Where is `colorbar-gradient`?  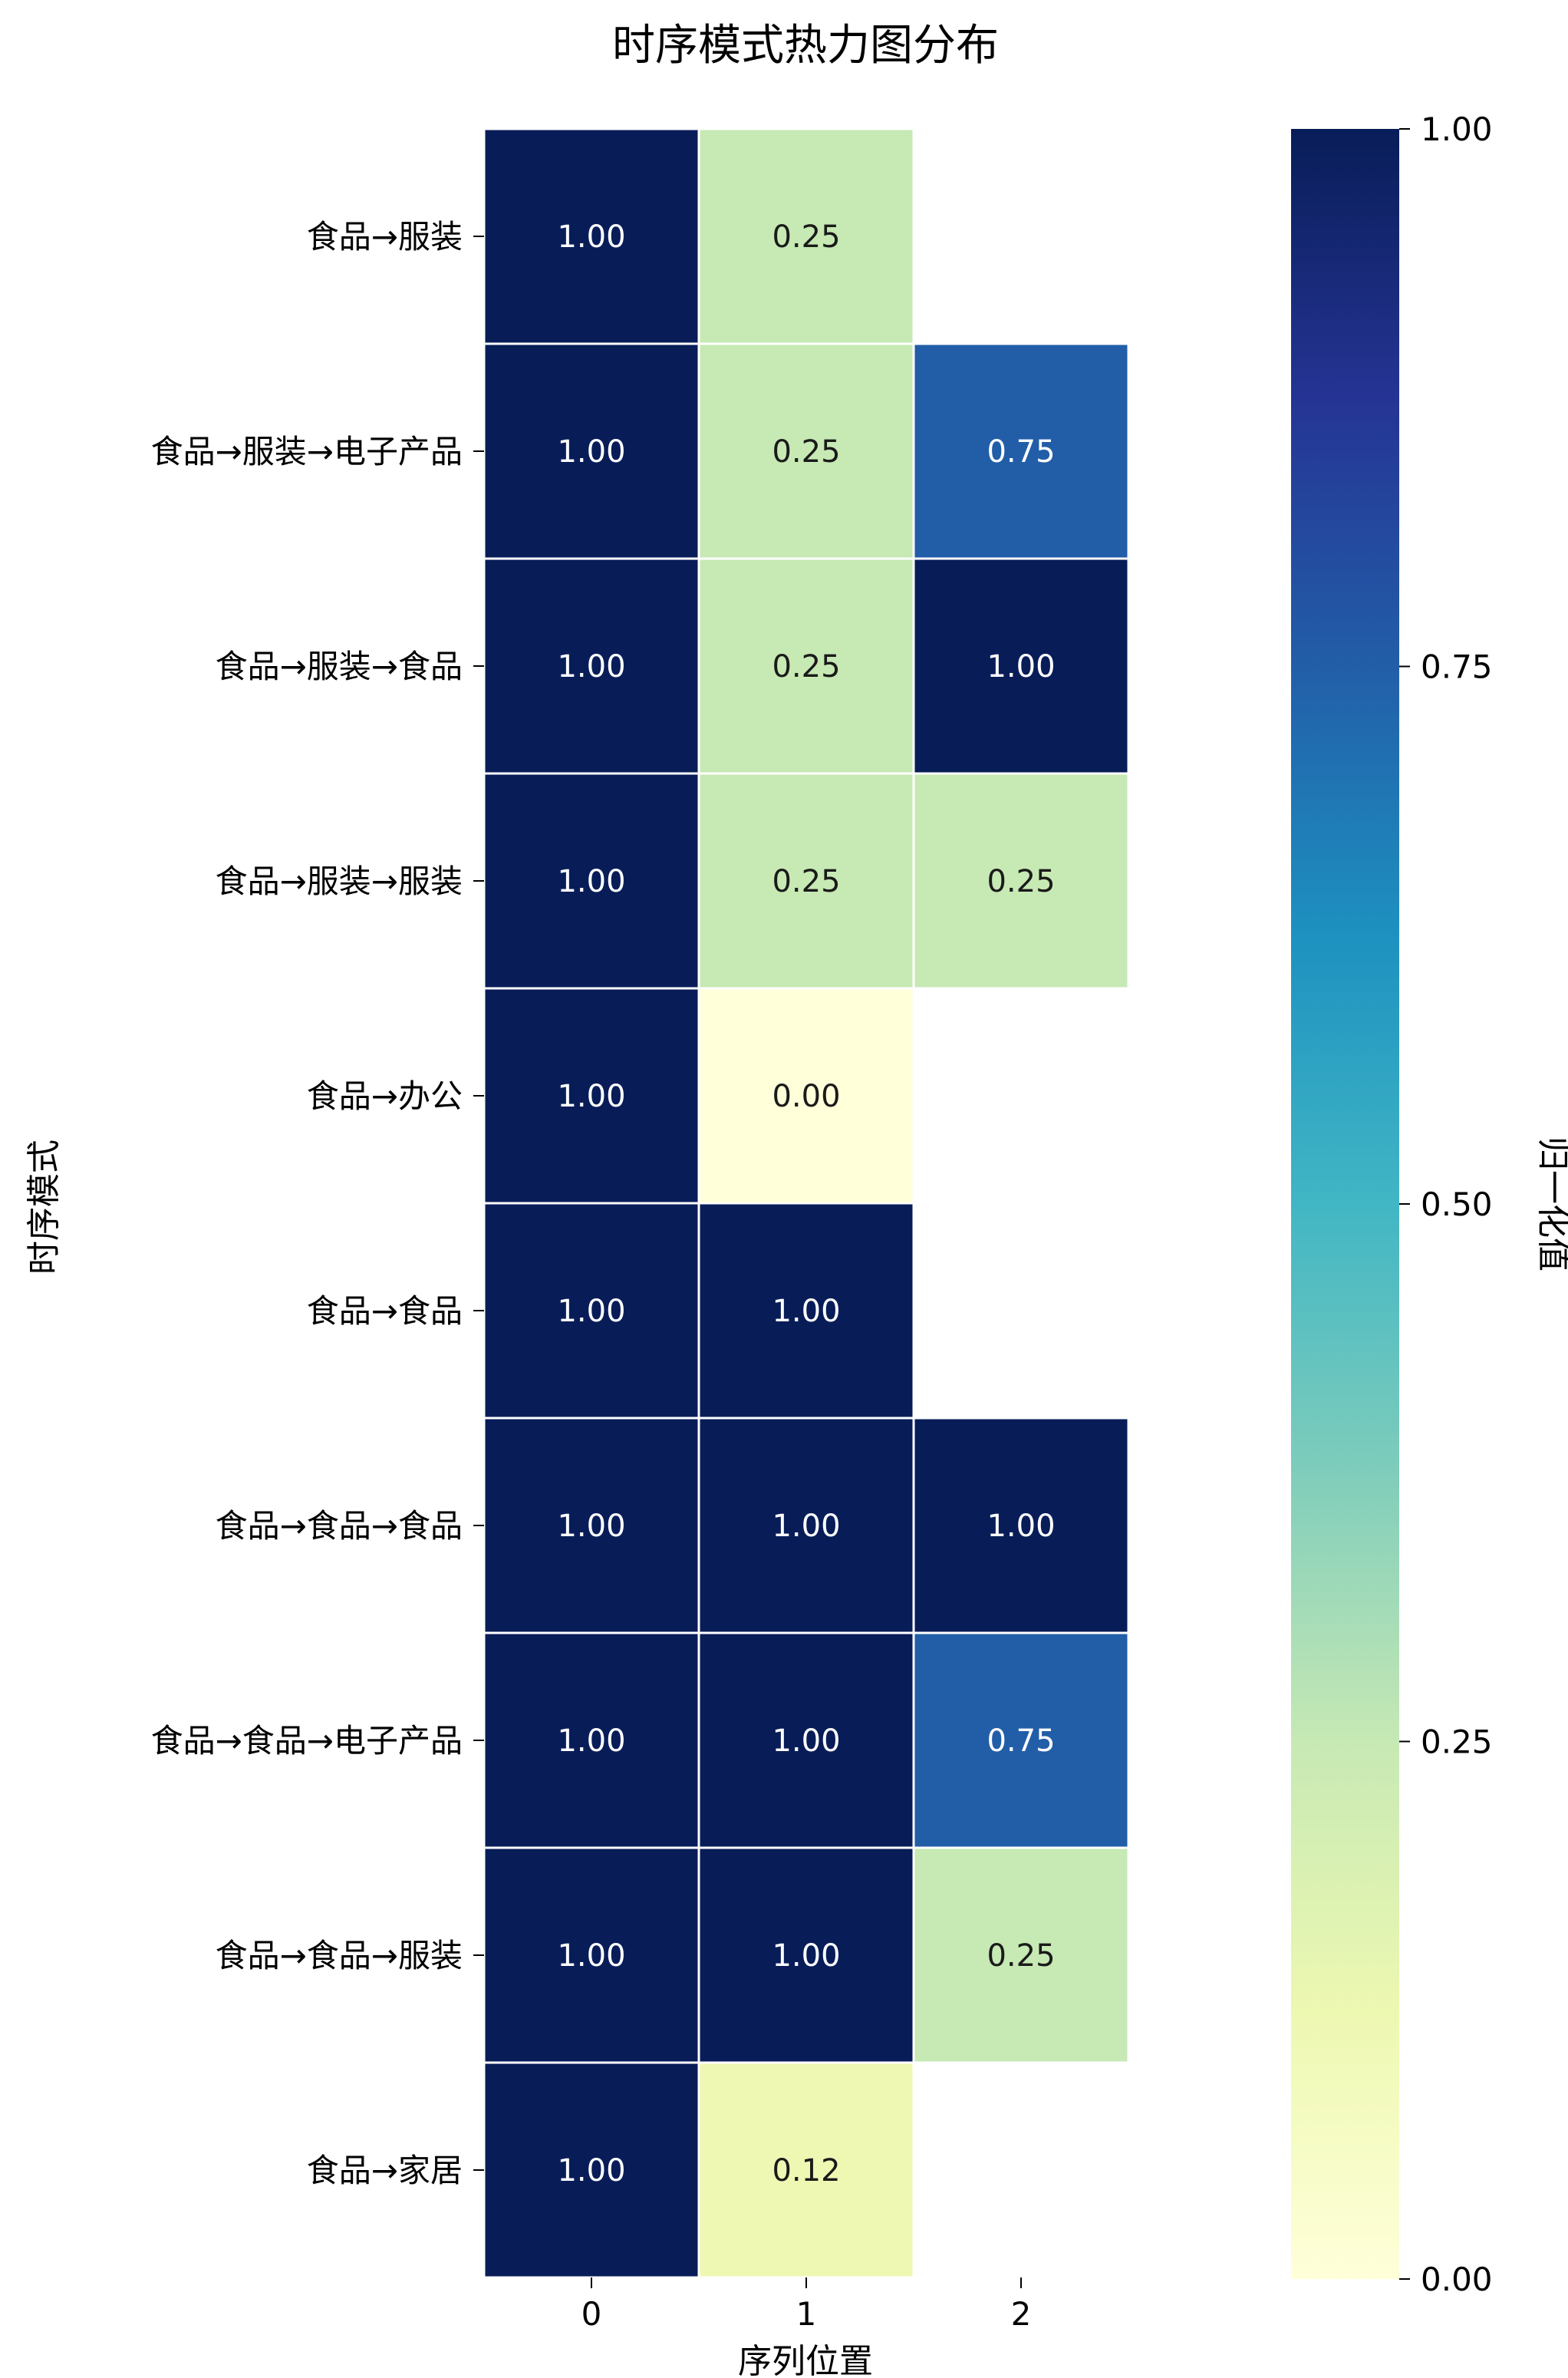 colorbar-gradient is located at coordinates (1345, 1204).